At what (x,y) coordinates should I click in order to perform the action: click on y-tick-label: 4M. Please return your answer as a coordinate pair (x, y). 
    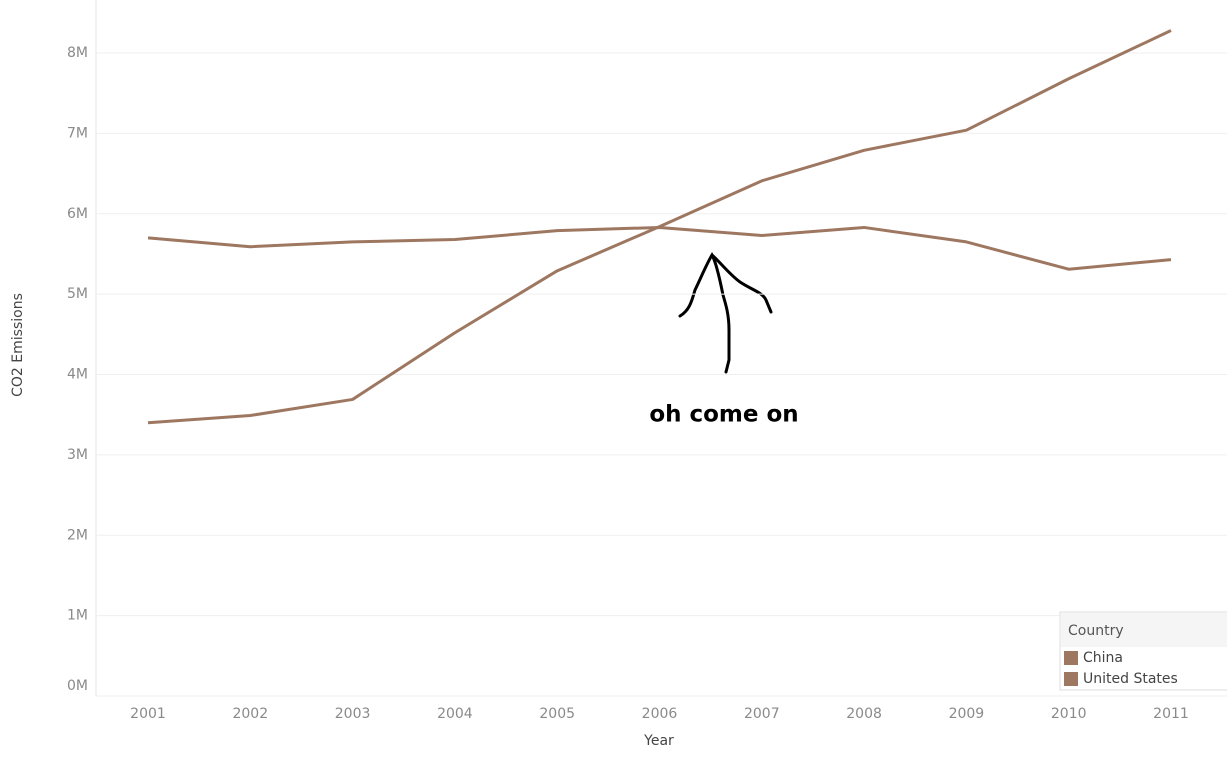
    Looking at the image, I should click on (77, 375).